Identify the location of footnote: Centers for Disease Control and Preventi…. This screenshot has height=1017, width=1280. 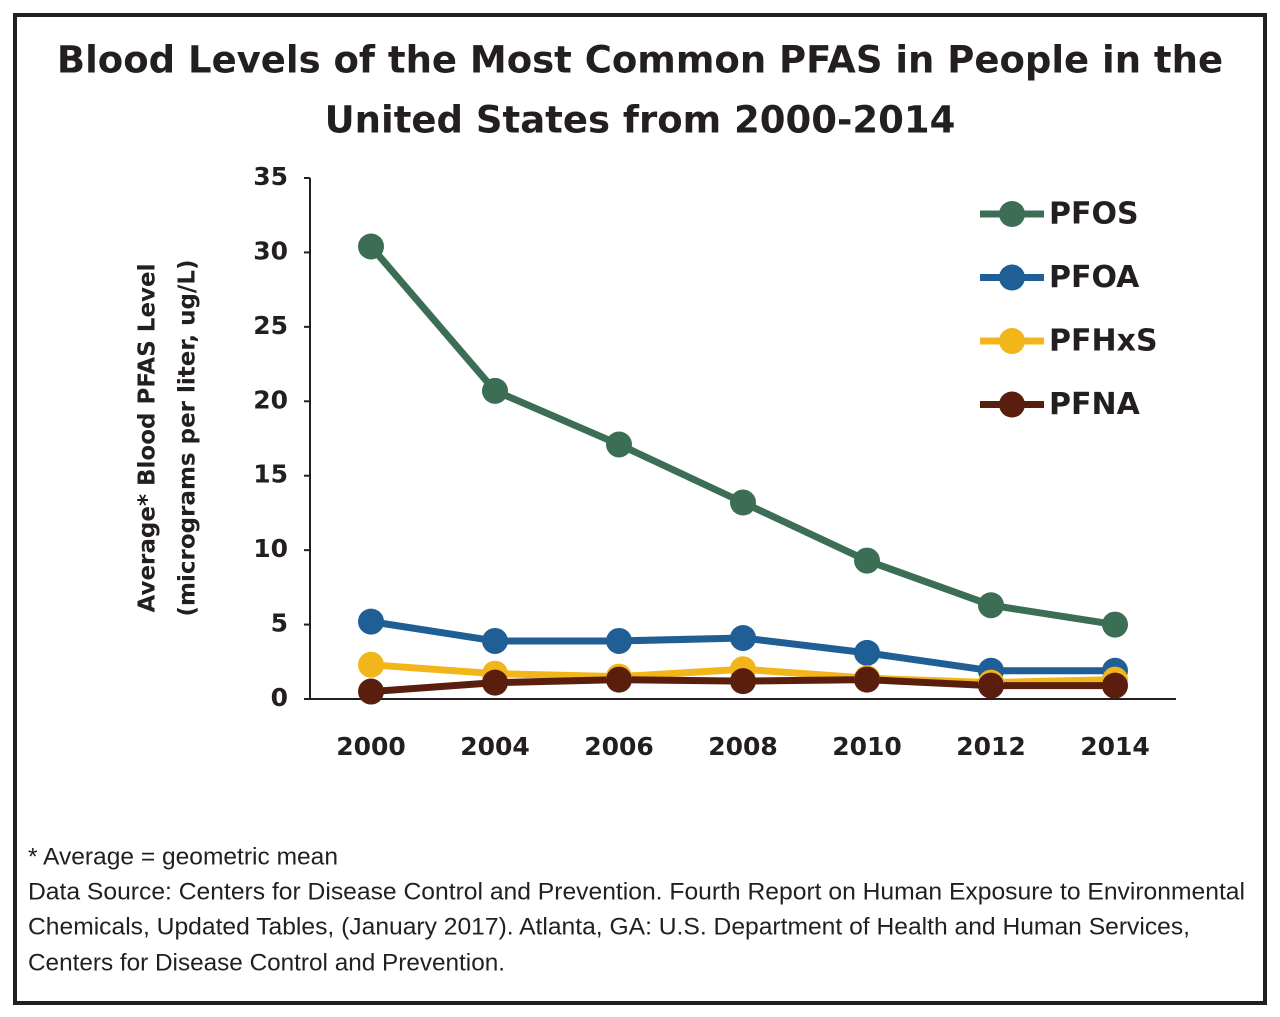
(266, 962).